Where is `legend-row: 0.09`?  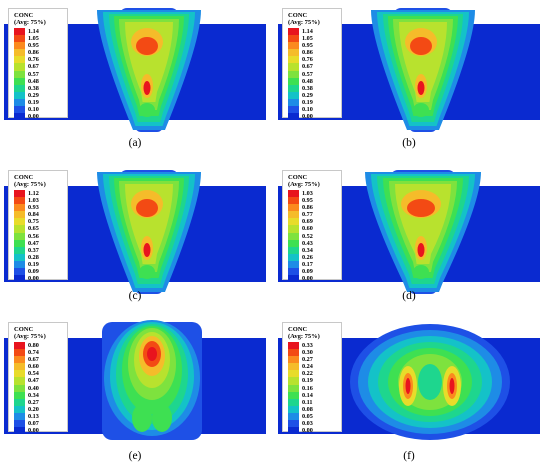
legend-row: 0.09 is located at coordinates (26, 272).